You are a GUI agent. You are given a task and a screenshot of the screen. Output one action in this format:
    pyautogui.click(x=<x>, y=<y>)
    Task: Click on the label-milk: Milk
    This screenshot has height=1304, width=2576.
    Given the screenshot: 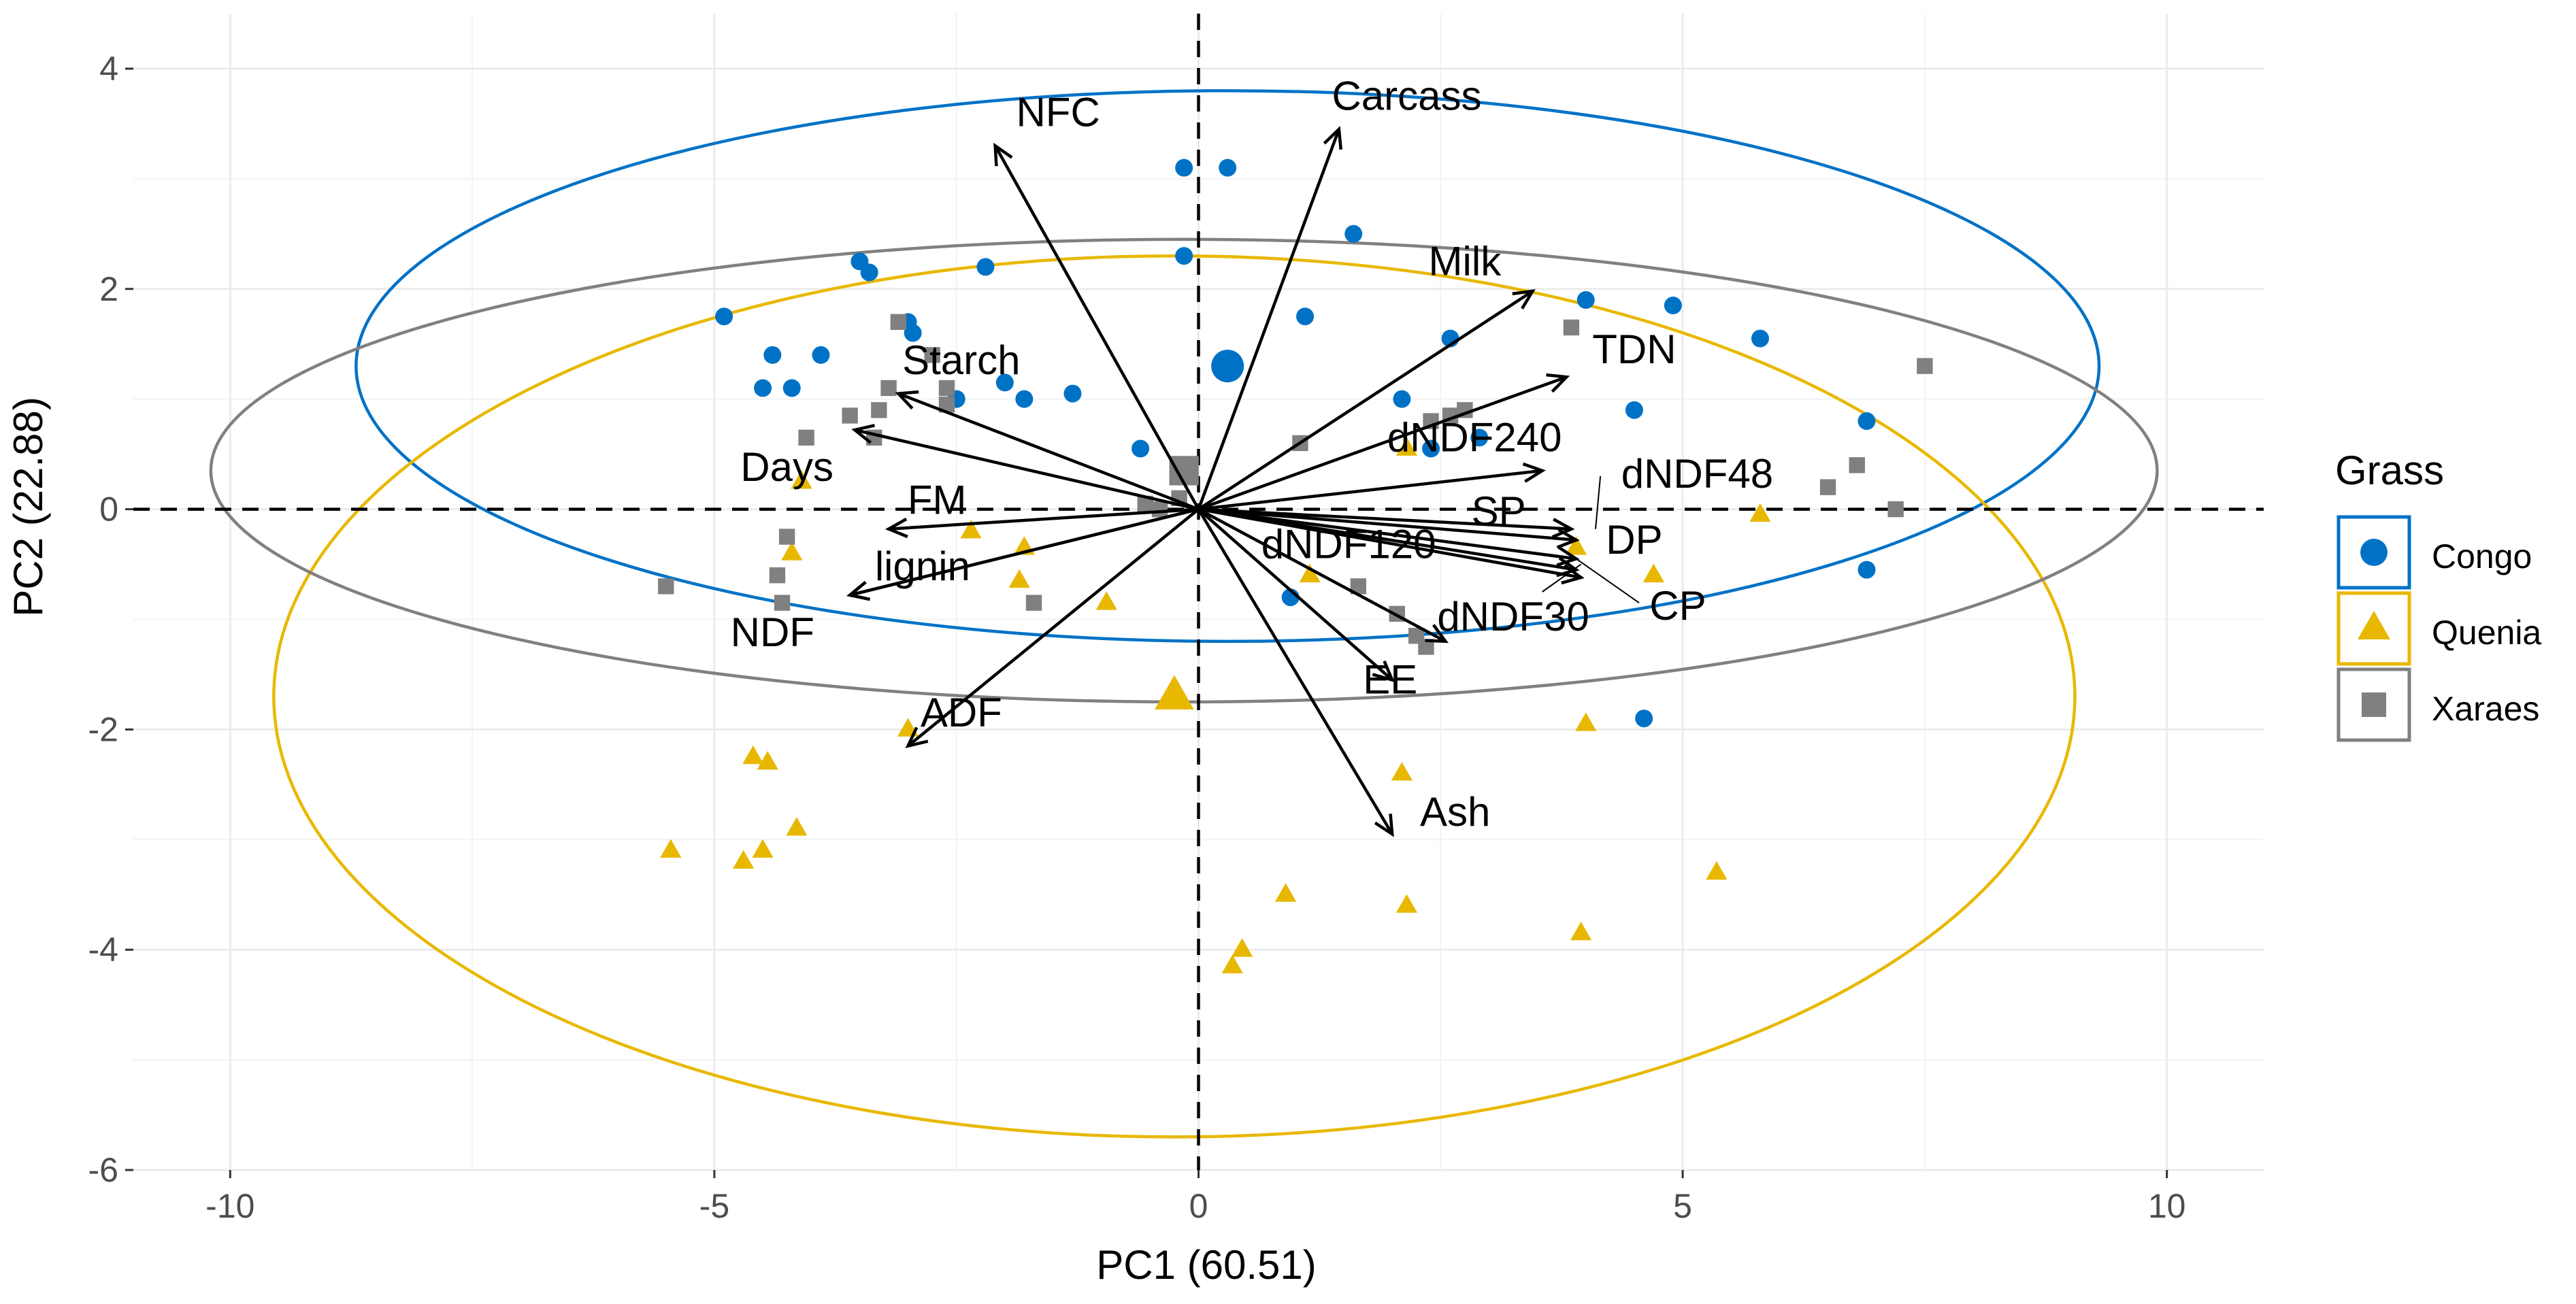 What is the action you would take?
    pyautogui.click(x=1465, y=261)
    